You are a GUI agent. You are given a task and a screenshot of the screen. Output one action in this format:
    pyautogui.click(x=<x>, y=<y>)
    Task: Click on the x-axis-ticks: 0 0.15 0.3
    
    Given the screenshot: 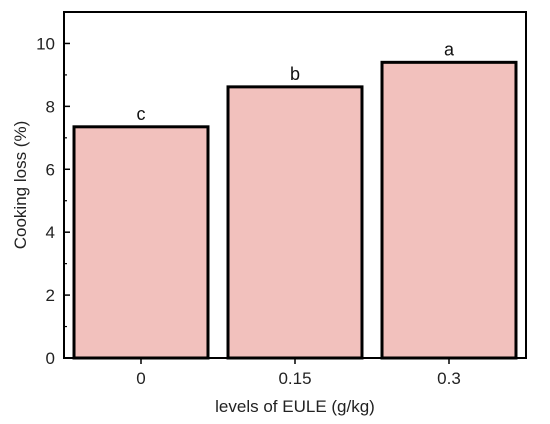 What is the action you would take?
    pyautogui.click(x=298, y=373)
    